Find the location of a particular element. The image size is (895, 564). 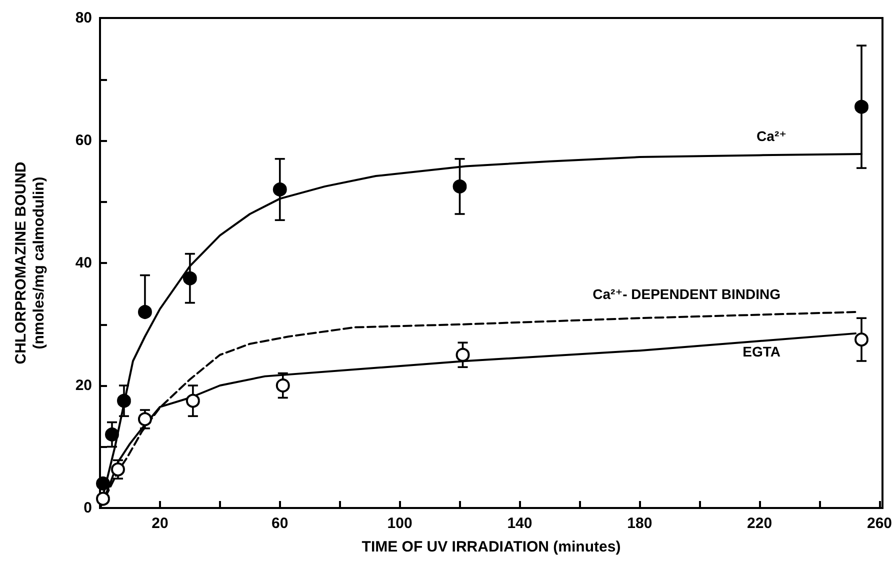

x-tick-label: 140 is located at coordinates (519, 523).